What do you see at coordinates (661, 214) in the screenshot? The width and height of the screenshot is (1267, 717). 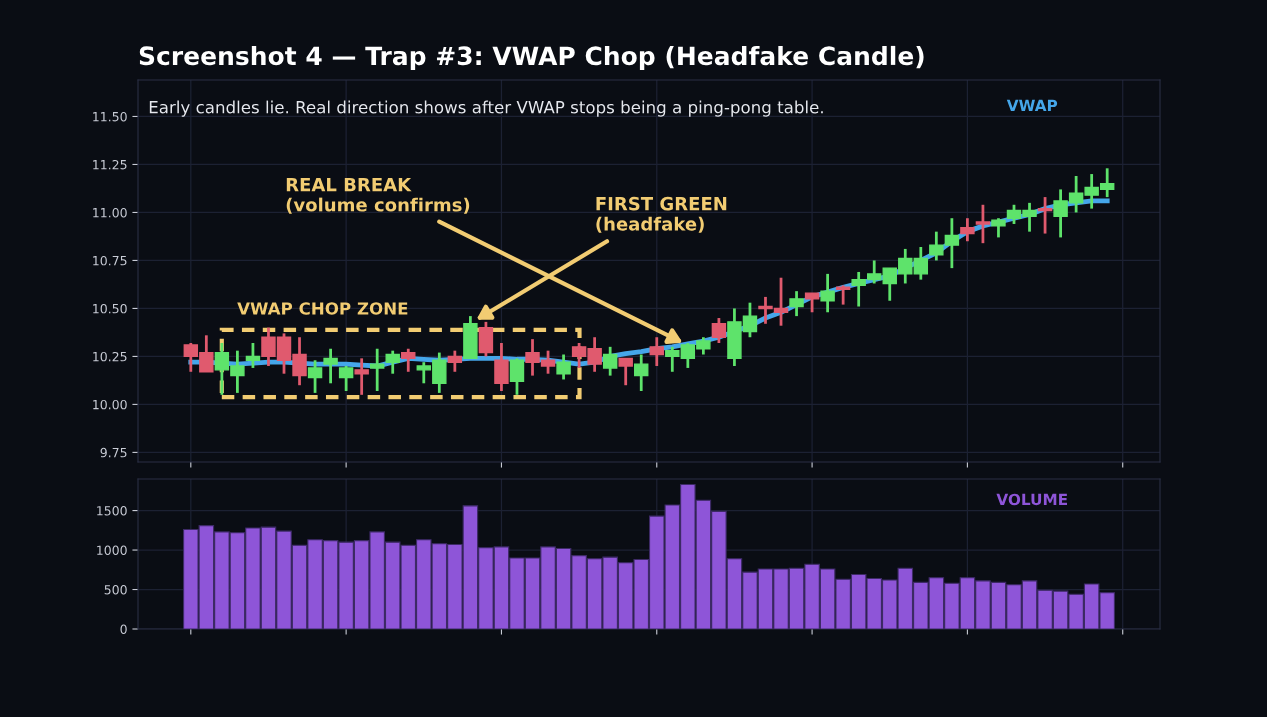 I see `annotation: FIRST GREEN (headfake)` at bounding box center [661, 214].